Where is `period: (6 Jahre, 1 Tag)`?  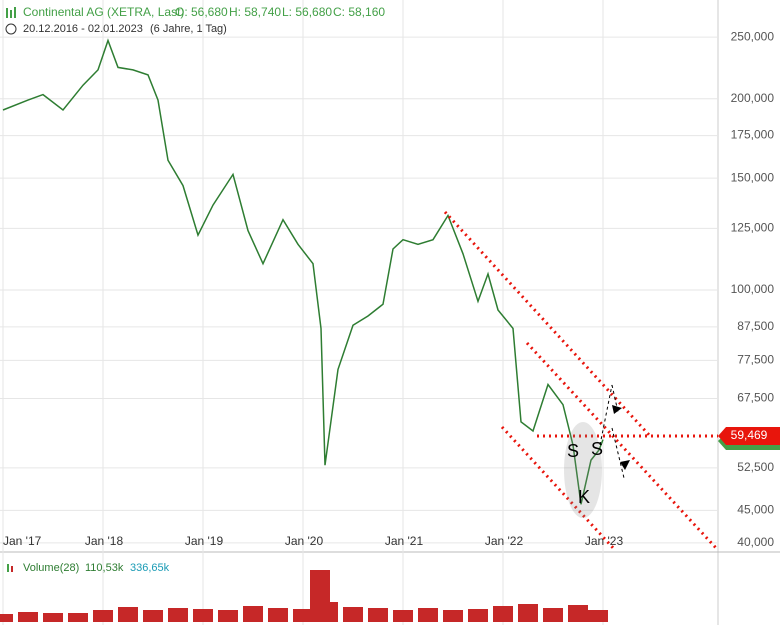 period: (6 Jahre, 1 Tag) is located at coordinates (188, 29).